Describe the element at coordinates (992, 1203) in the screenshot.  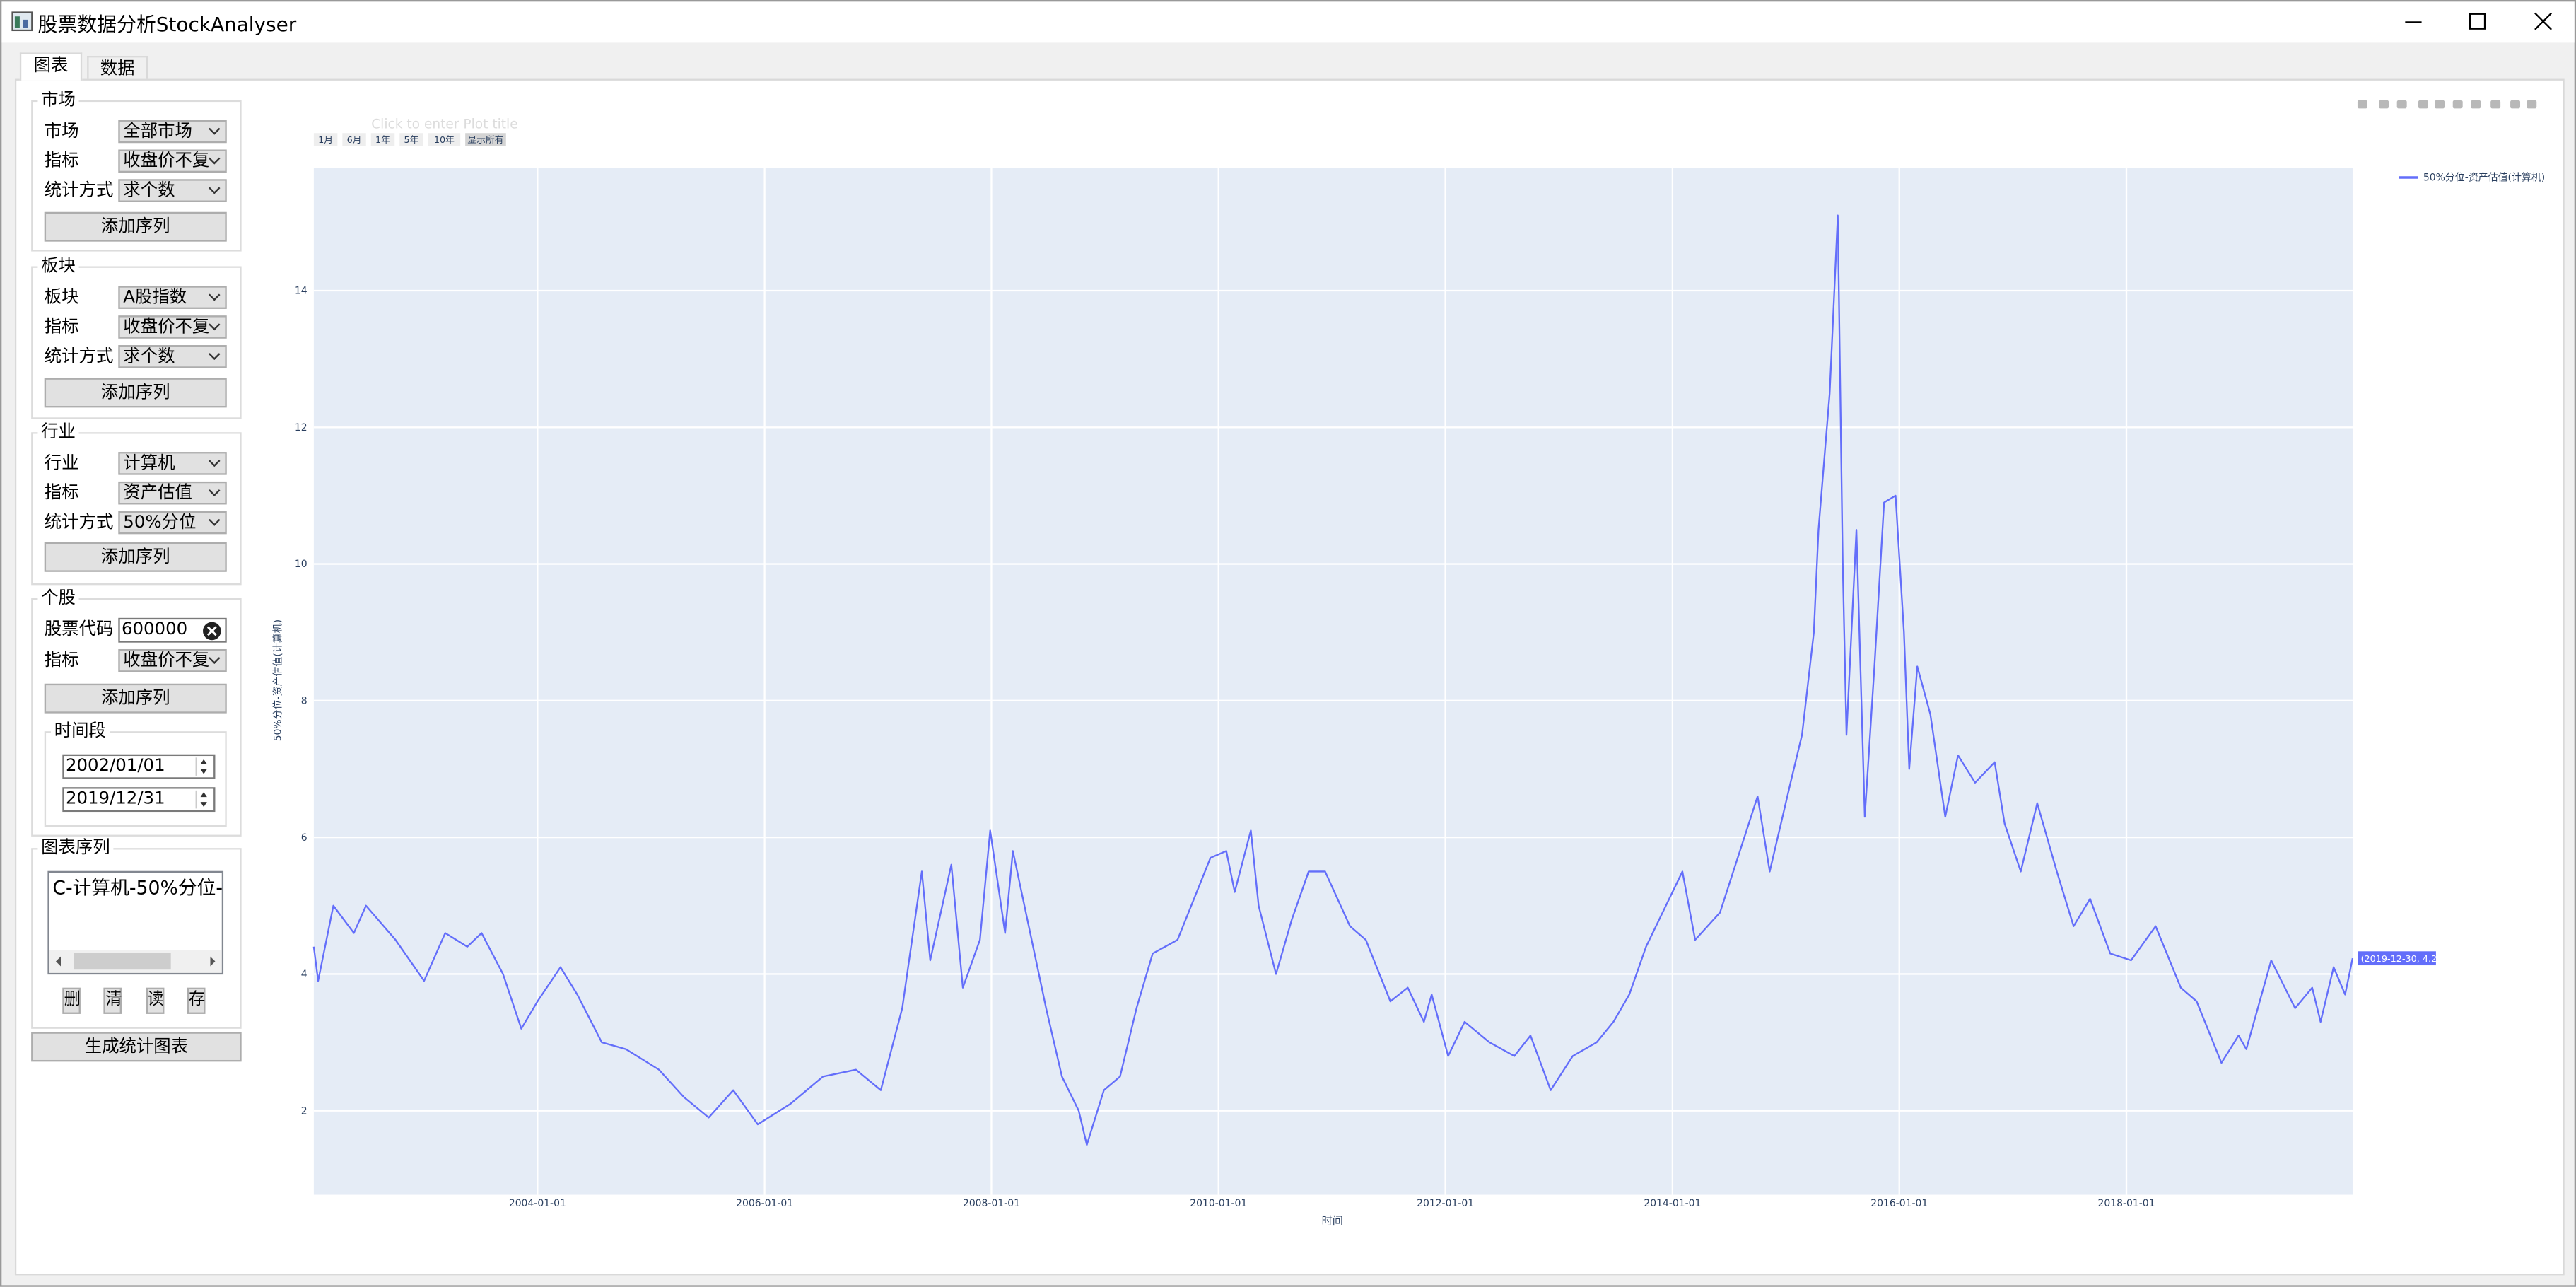
I see `x-tick-label: 2008-01-01` at that location.